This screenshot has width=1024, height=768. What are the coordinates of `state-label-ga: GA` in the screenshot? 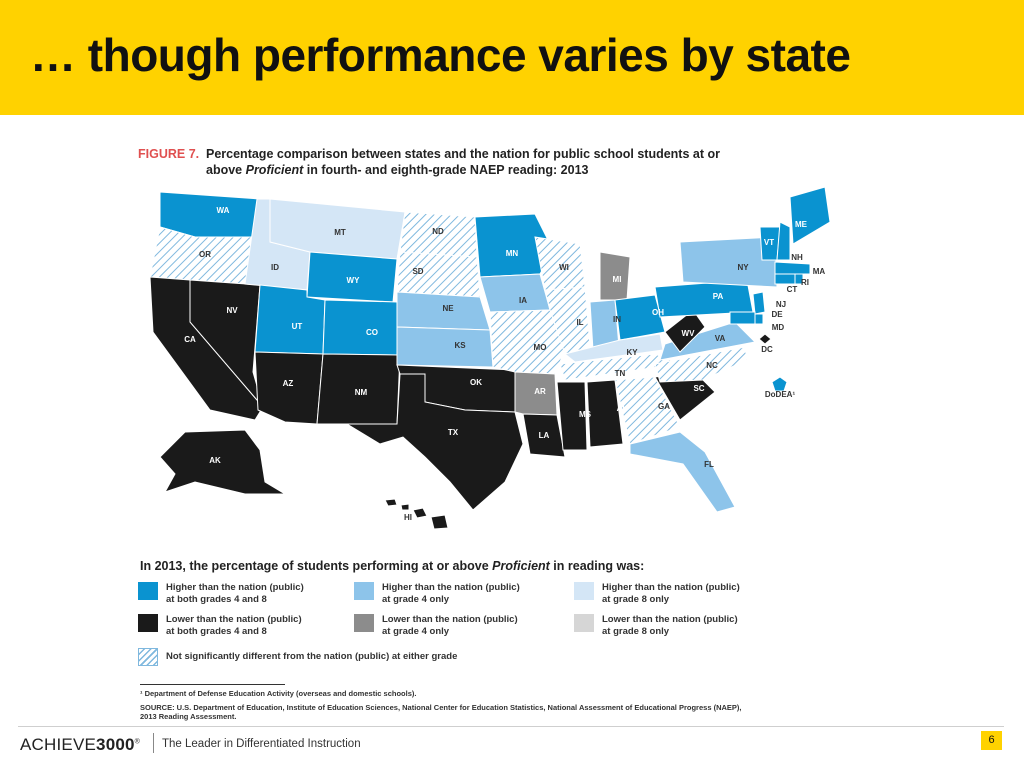 It's located at (664, 406).